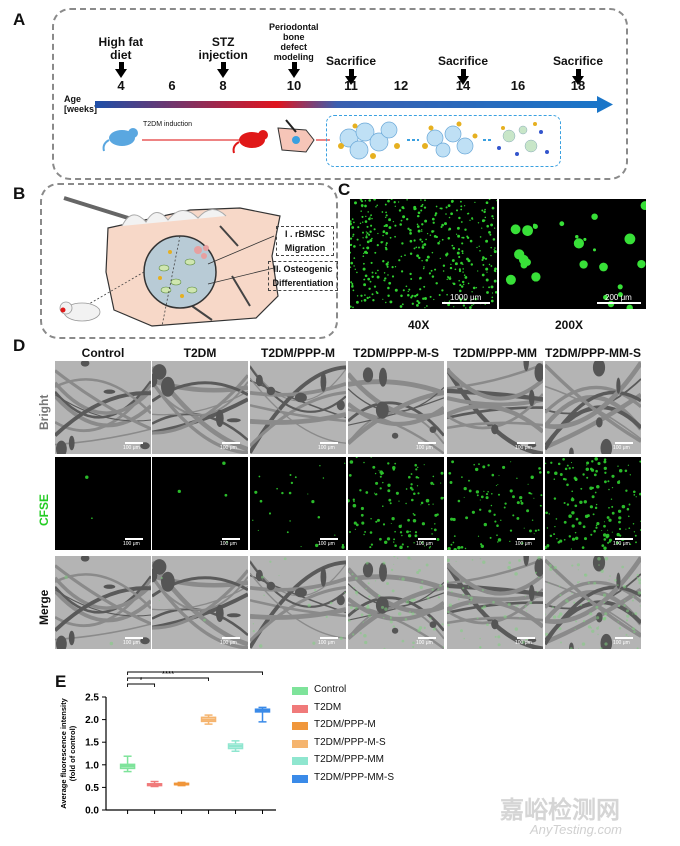 The image size is (680, 846). I want to click on y-tick-label: 2.5, so click(92, 698).